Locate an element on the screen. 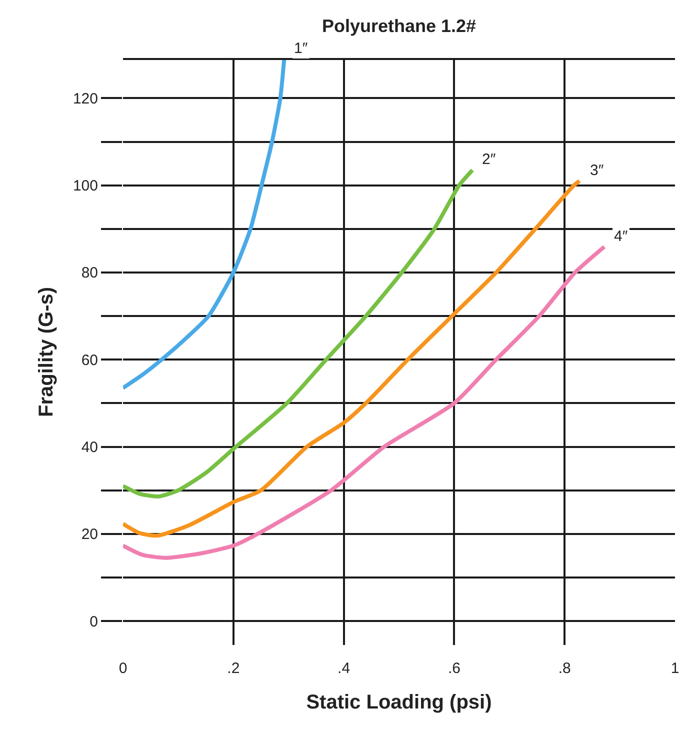 This screenshot has height=731, width=687. y-tick-label: 20 is located at coordinates (89, 535).